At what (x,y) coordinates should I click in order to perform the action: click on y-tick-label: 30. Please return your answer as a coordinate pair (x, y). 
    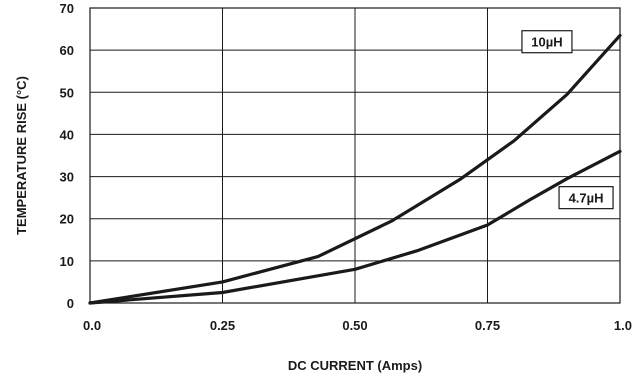
    Looking at the image, I should click on (67, 177).